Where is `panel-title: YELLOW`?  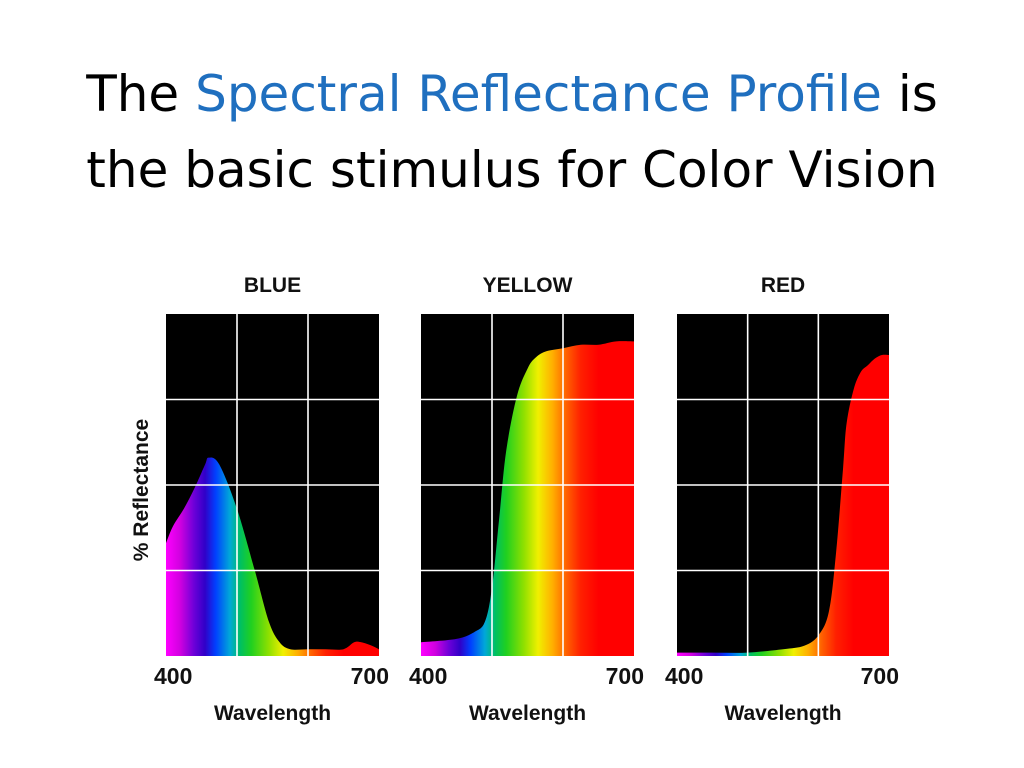
panel-title: YELLOW is located at coordinates (528, 285).